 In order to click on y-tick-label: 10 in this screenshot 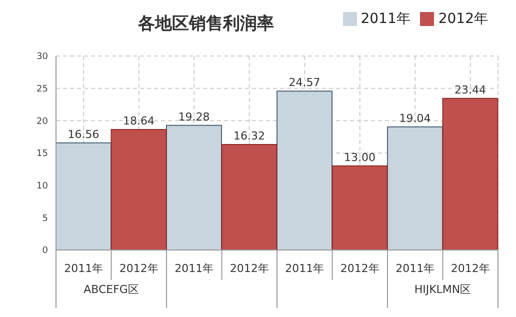, I will do `click(42, 187)`.